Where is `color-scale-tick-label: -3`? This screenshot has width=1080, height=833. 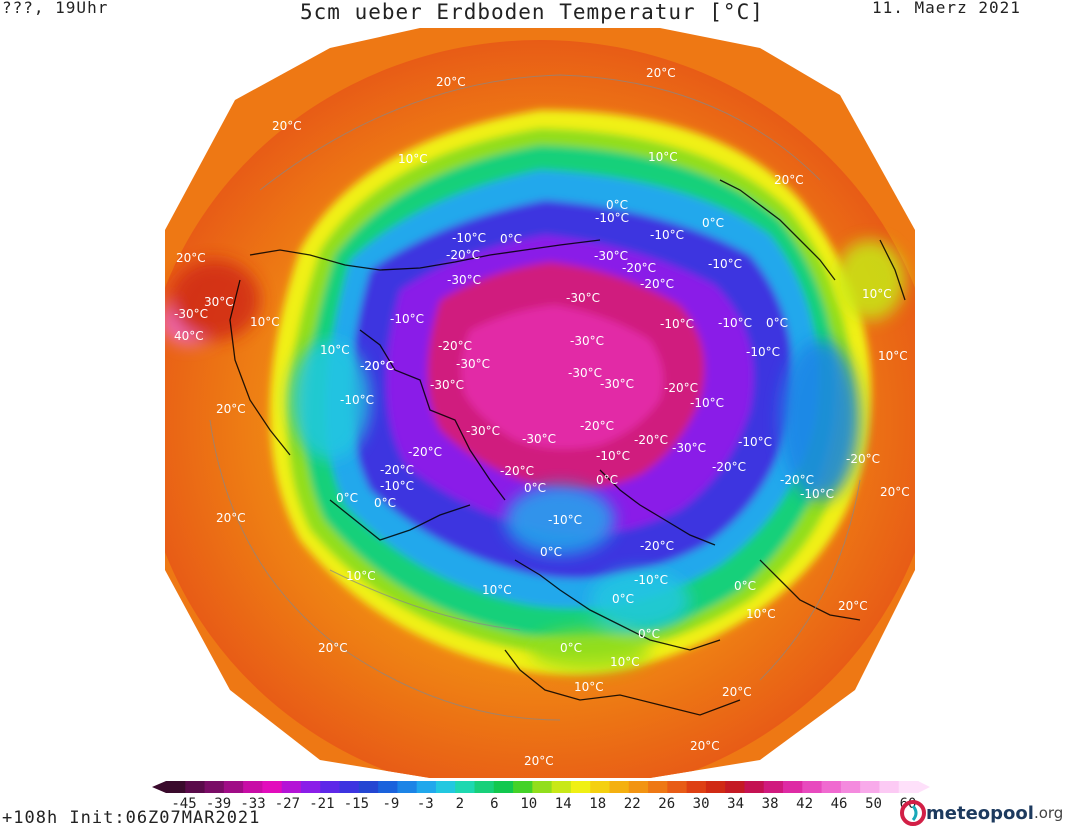 color-scale-tick-label: -3 is located at coordinates (425, 804).